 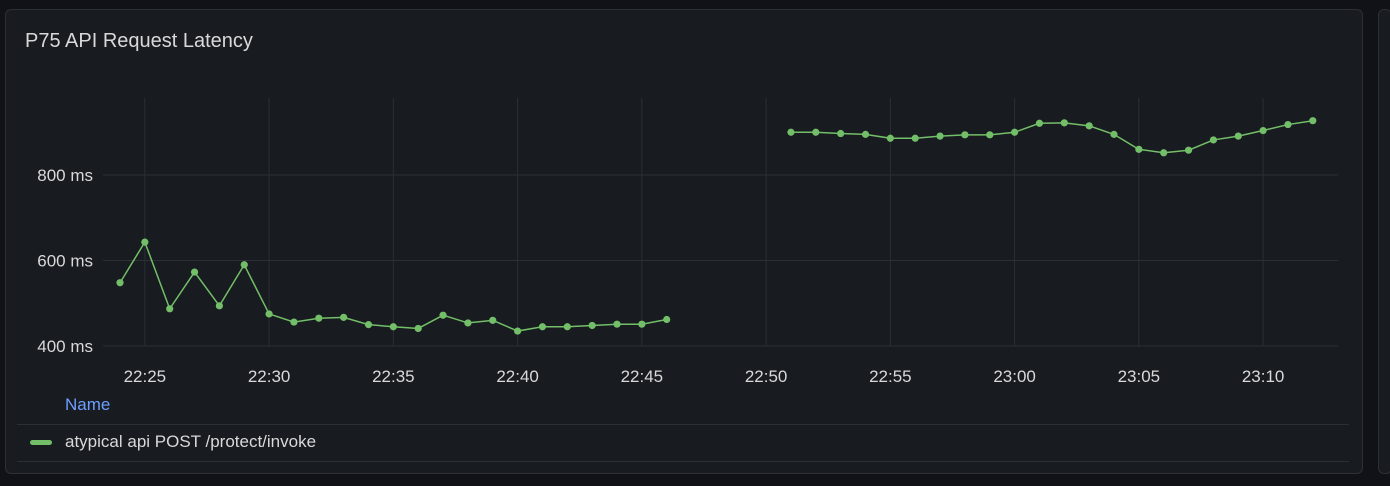 What do you see at coordinates (191, 441) in the screenshot?
I see `legend-series-label: atypical api POST /protect/invoke` at bounding box center [191, 441].